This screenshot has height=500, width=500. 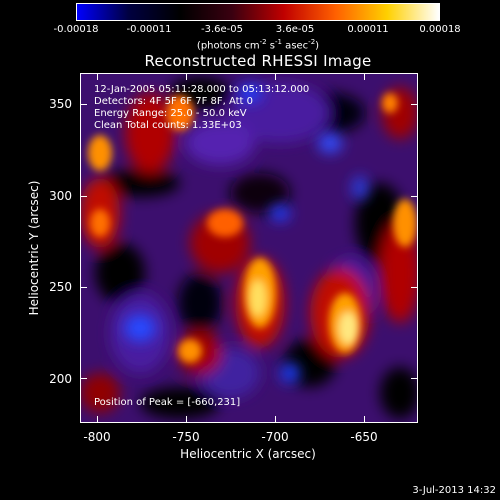 I want to click on colorbar-tick-label: 0.00018, so click(x=440, y=29).